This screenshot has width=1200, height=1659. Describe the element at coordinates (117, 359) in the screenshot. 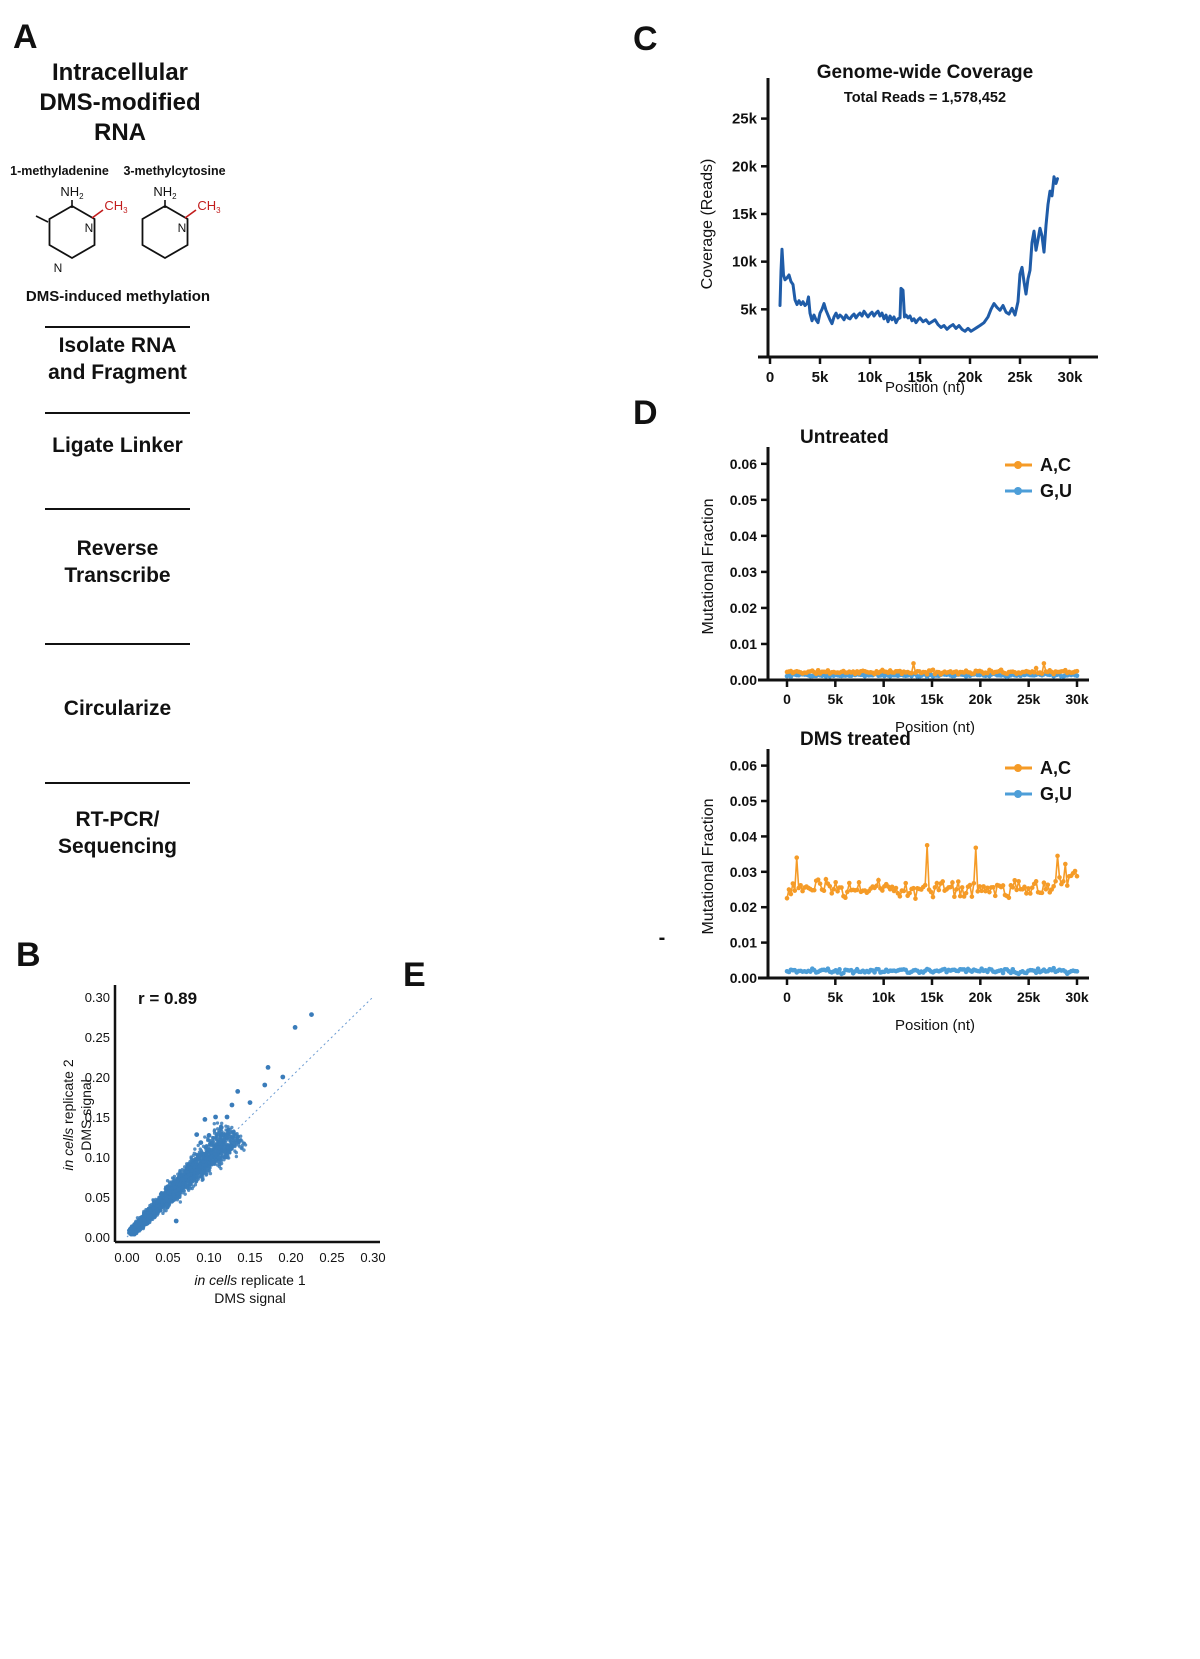

I see `workflow-step-1: Isolate RNA and Fragment` at that location.